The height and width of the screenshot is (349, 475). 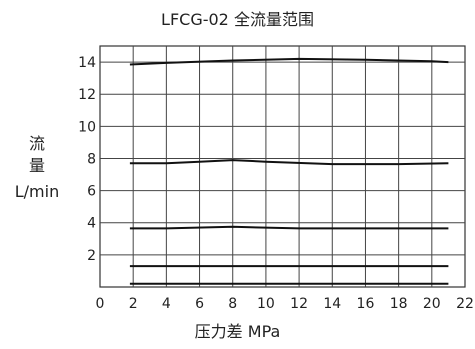 I want to click on y-axis-unit: L/min, so click(x=37, y=191).